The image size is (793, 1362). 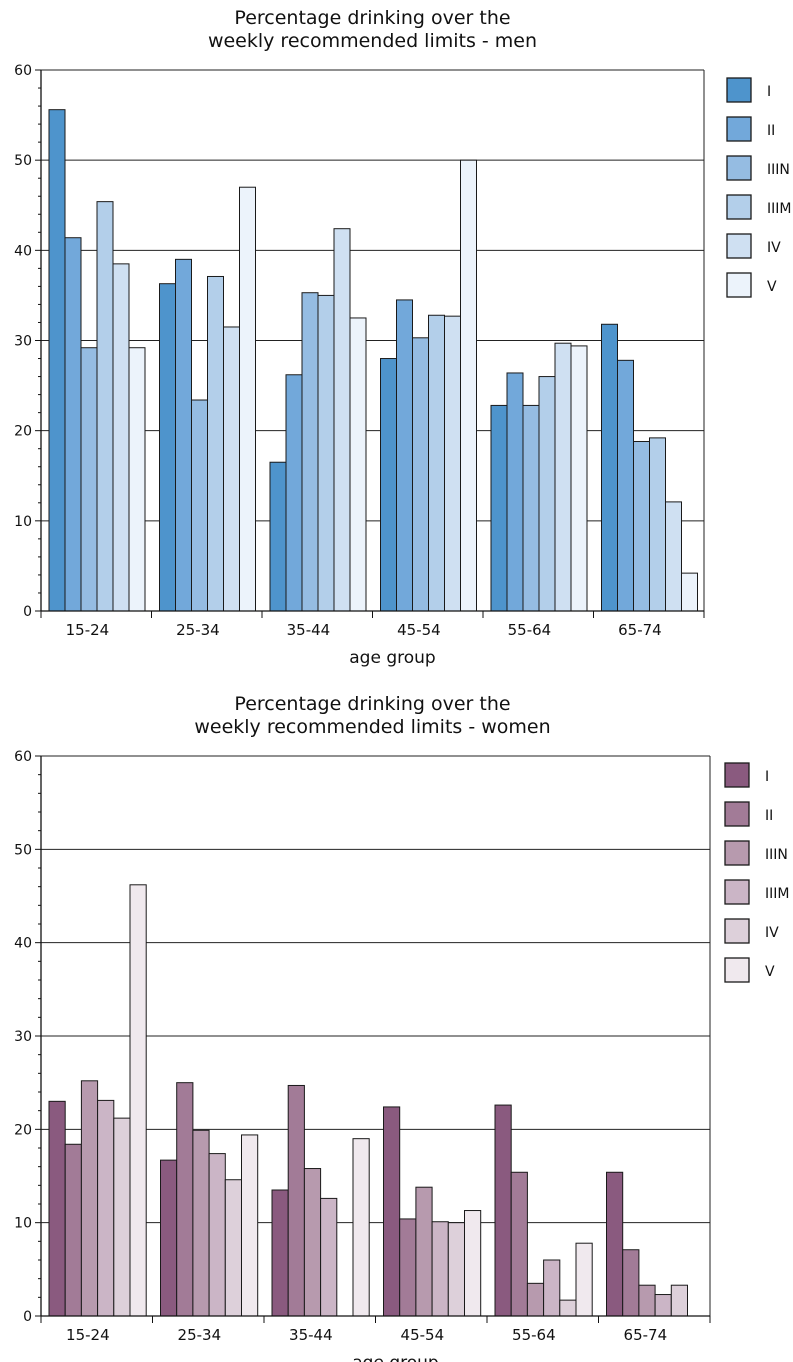 I want to click on legend-swatch-IV, so click(x=739, y=246).